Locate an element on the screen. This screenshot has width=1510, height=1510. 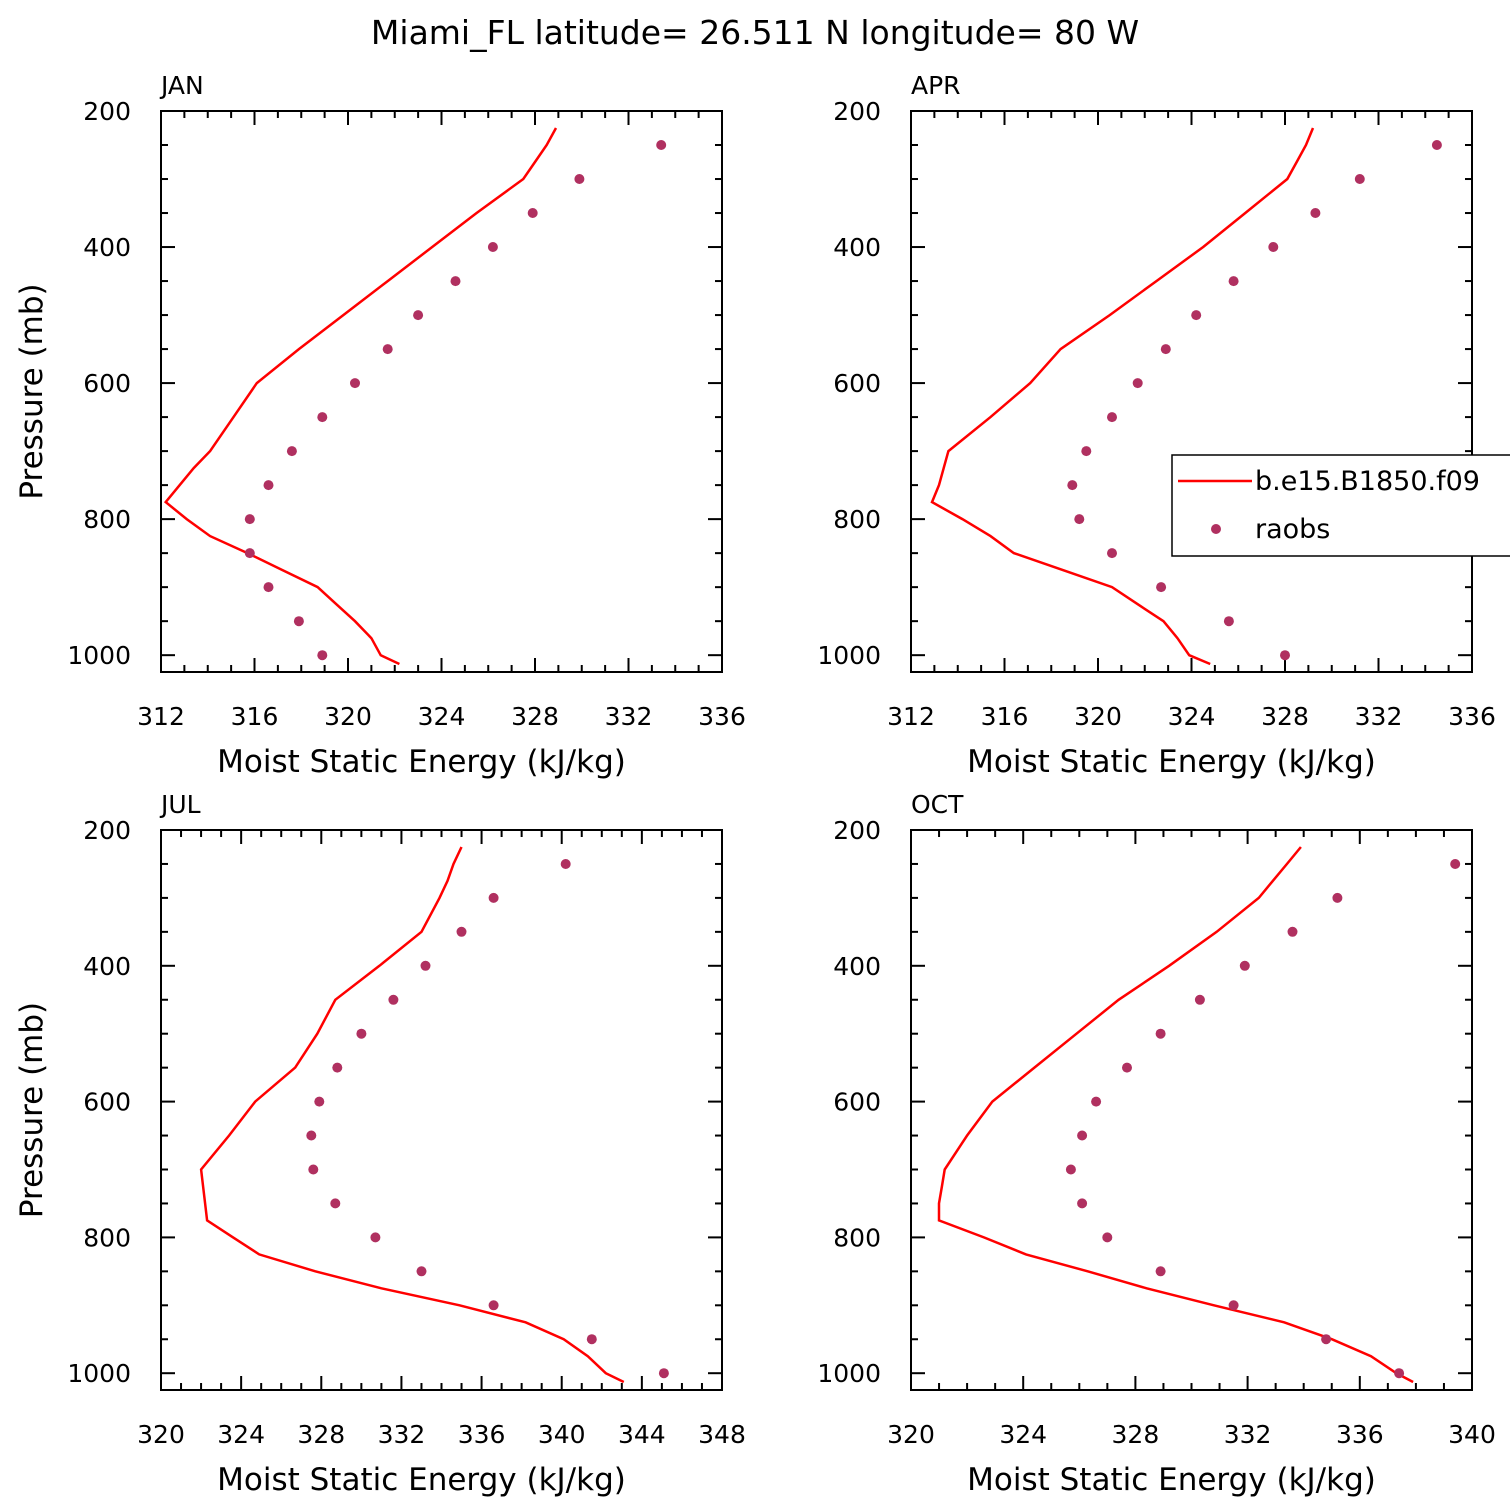
panel-label: APR is located at coordinates (936, 85).